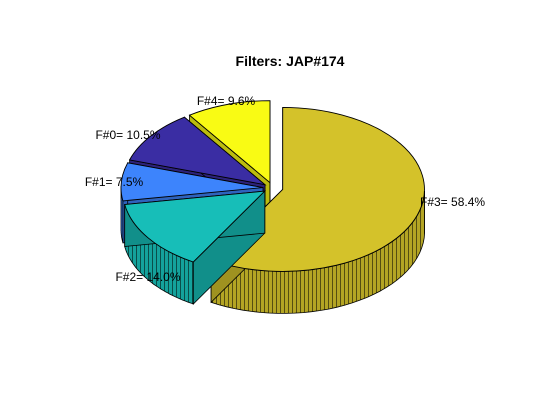  I want to click on slice-label-F4: F#4= 9.6%, so click(226, 101).